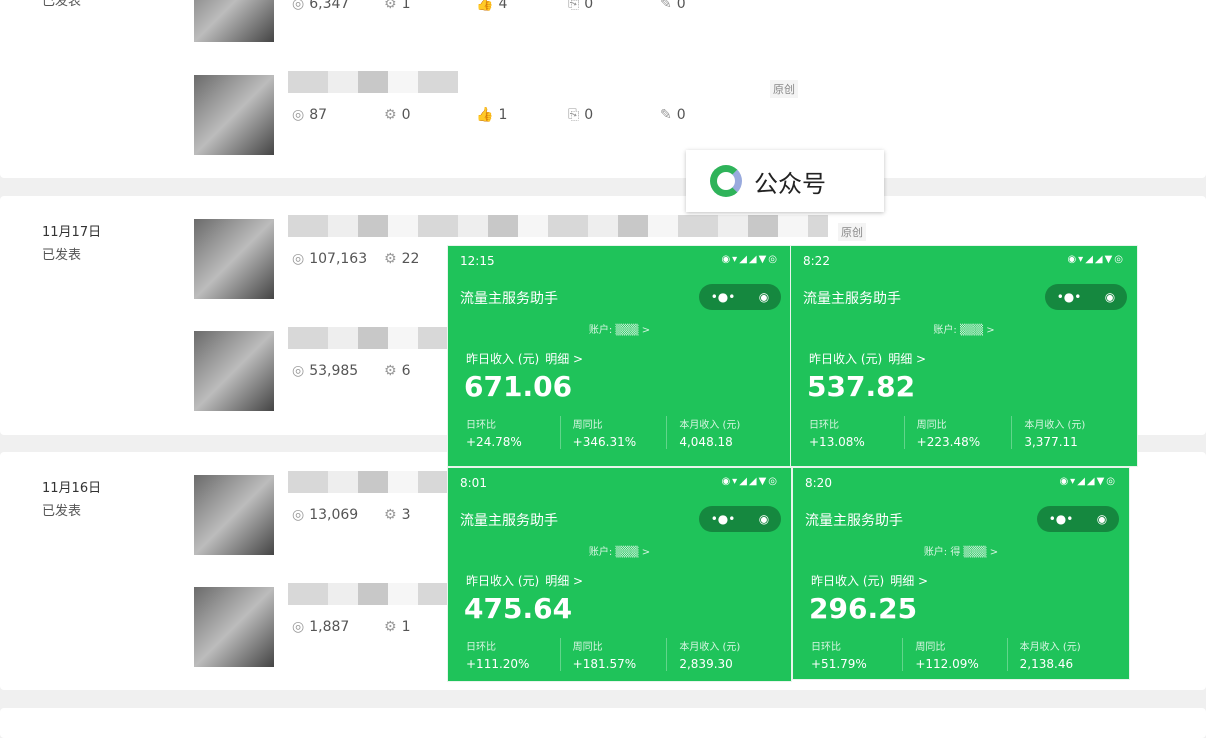  I want to click on article-stats: ◎ 6,347 ⚙ 1 👍 4 ⎘ 0 ✎ 0, so click(522, 6).